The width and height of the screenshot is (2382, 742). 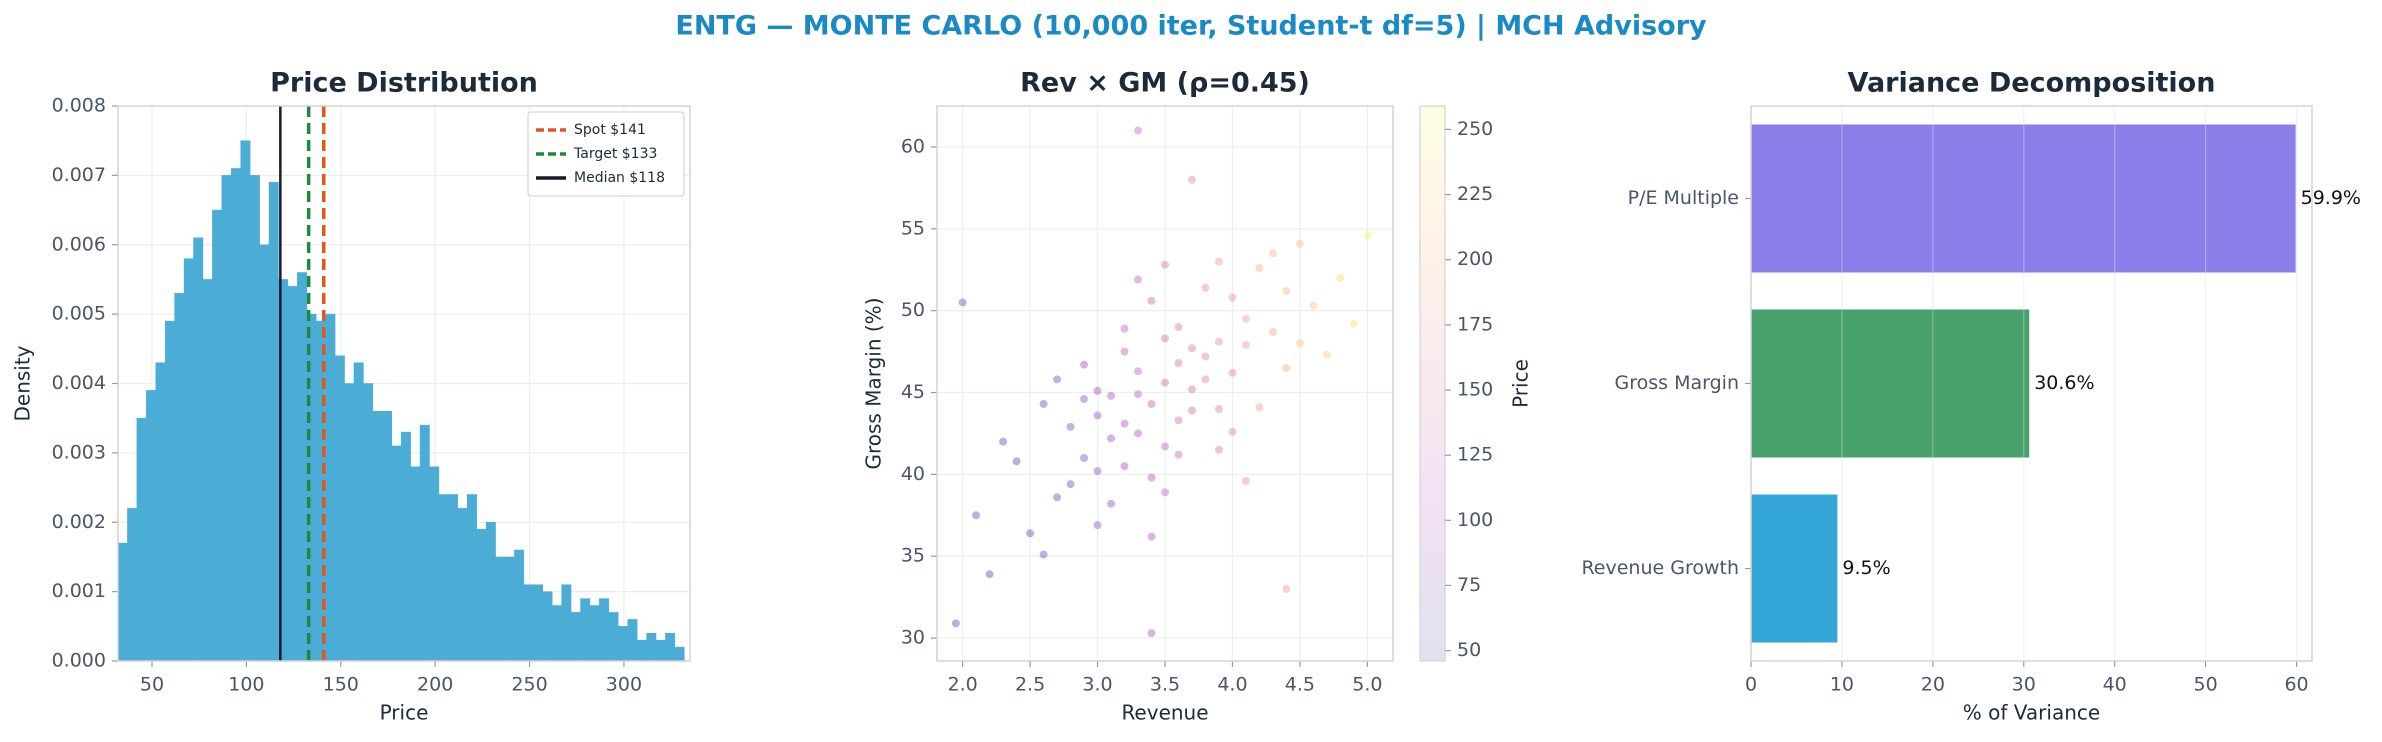 I want to click on y-tick-label: P/E Multiple, so click(x=1683, y=198).